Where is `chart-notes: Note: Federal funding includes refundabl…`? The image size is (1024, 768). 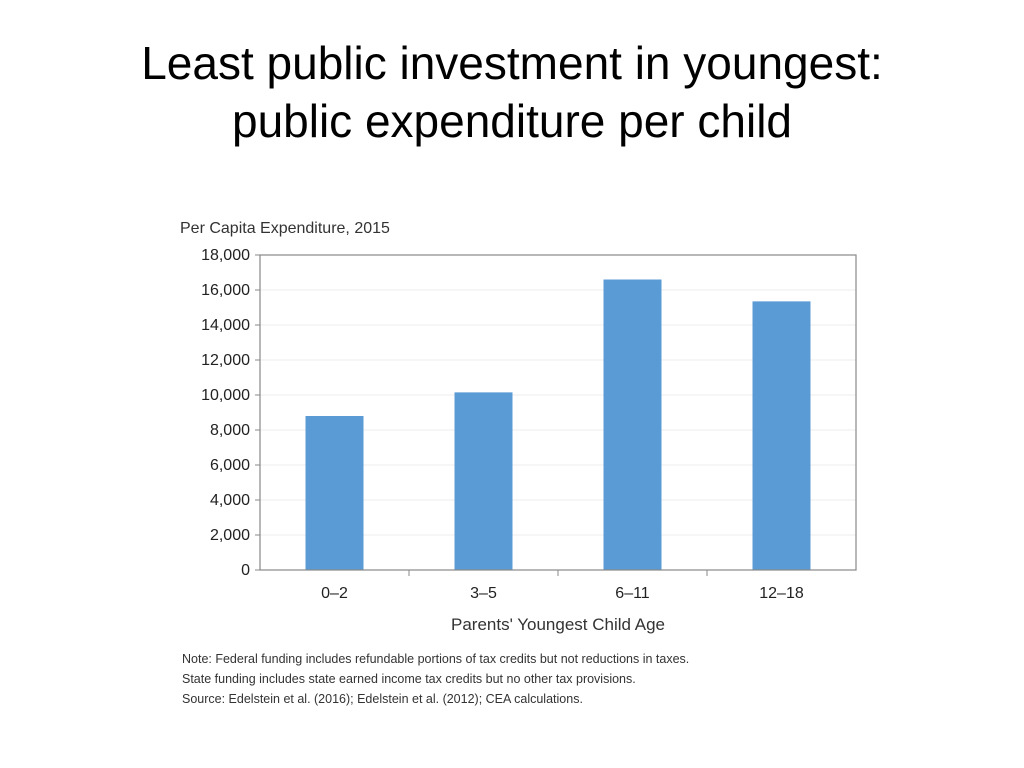
chart-notes: Note: Federal funding includes refundabl… is located at coordinates (527, 679).